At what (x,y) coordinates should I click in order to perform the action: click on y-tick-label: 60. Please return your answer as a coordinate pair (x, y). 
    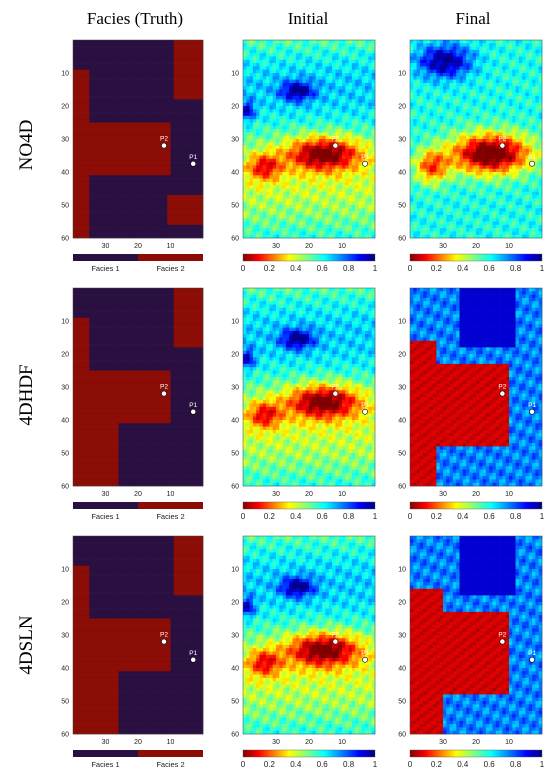
    Looking at the image, I should click on (235, 239).